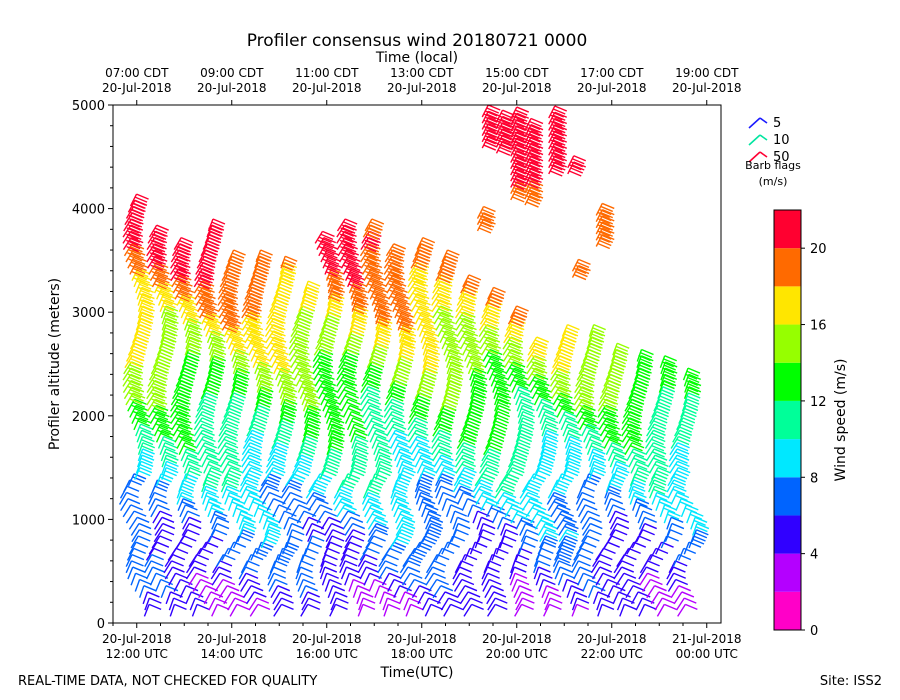  What do you see at coordinates (417, 41) in the screenshot?
I see `chart-title: Profiler consensus wind 20180721 0000` at bounding box center [417, 41].